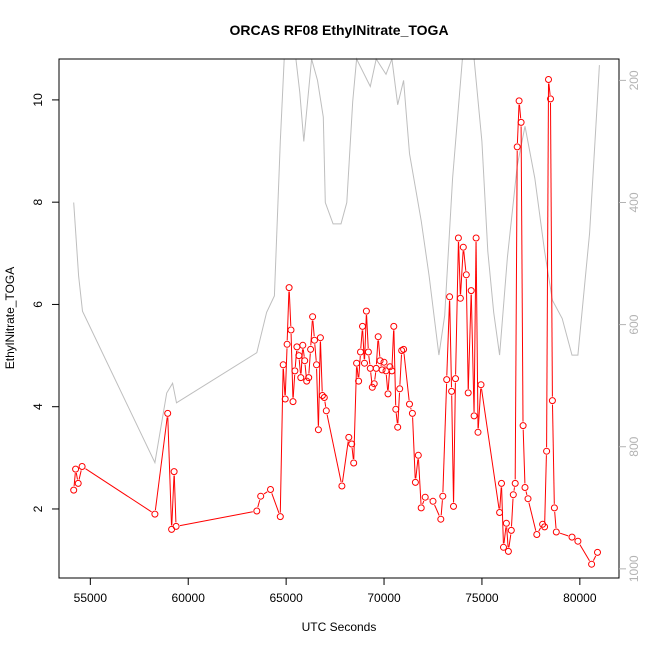 The width and height of the screenshot is (650, 650). What do you see at coordinates (634, 568) in the screenshot?
I see `y2-tick-label: 1000` at bounding box center [634, 568].